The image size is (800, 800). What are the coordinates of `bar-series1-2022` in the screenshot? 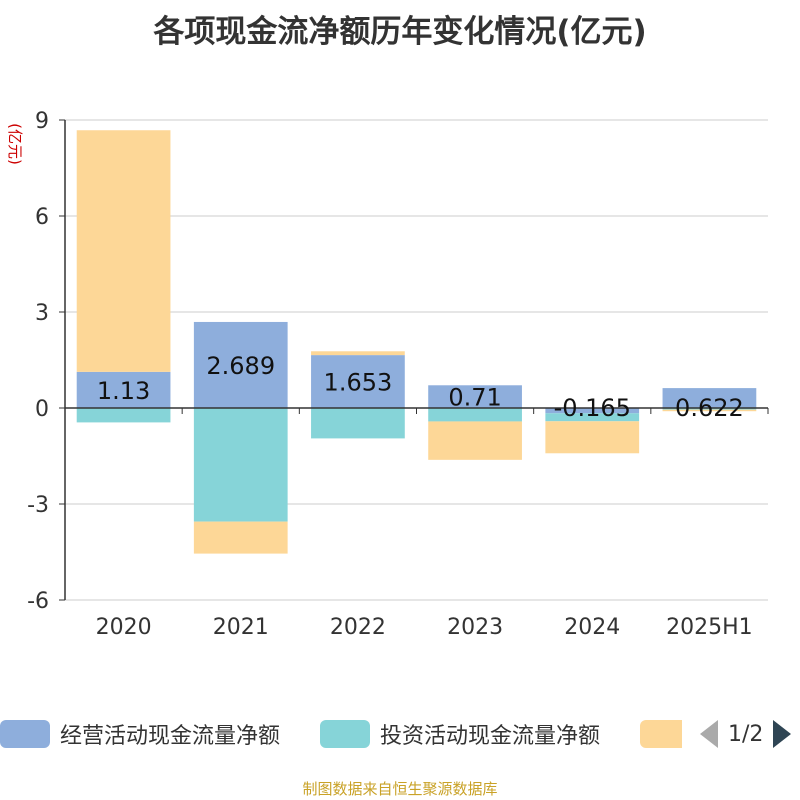 It's located at (358, 423).